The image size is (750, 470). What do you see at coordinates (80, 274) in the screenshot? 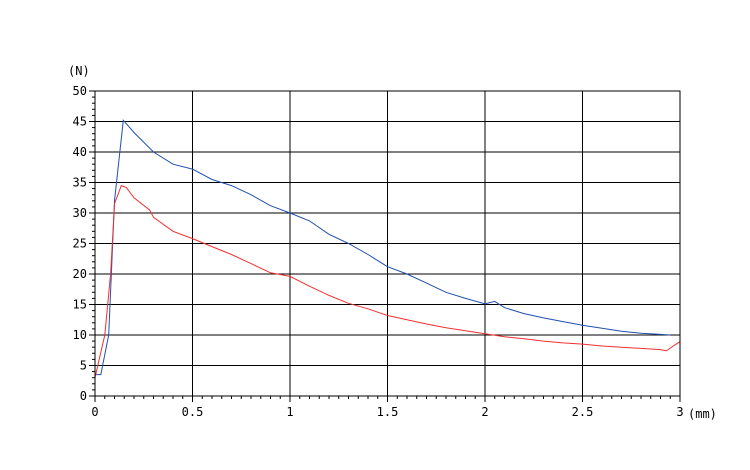
I see `y-tick-label: 20` at bounding box center [80, 274].